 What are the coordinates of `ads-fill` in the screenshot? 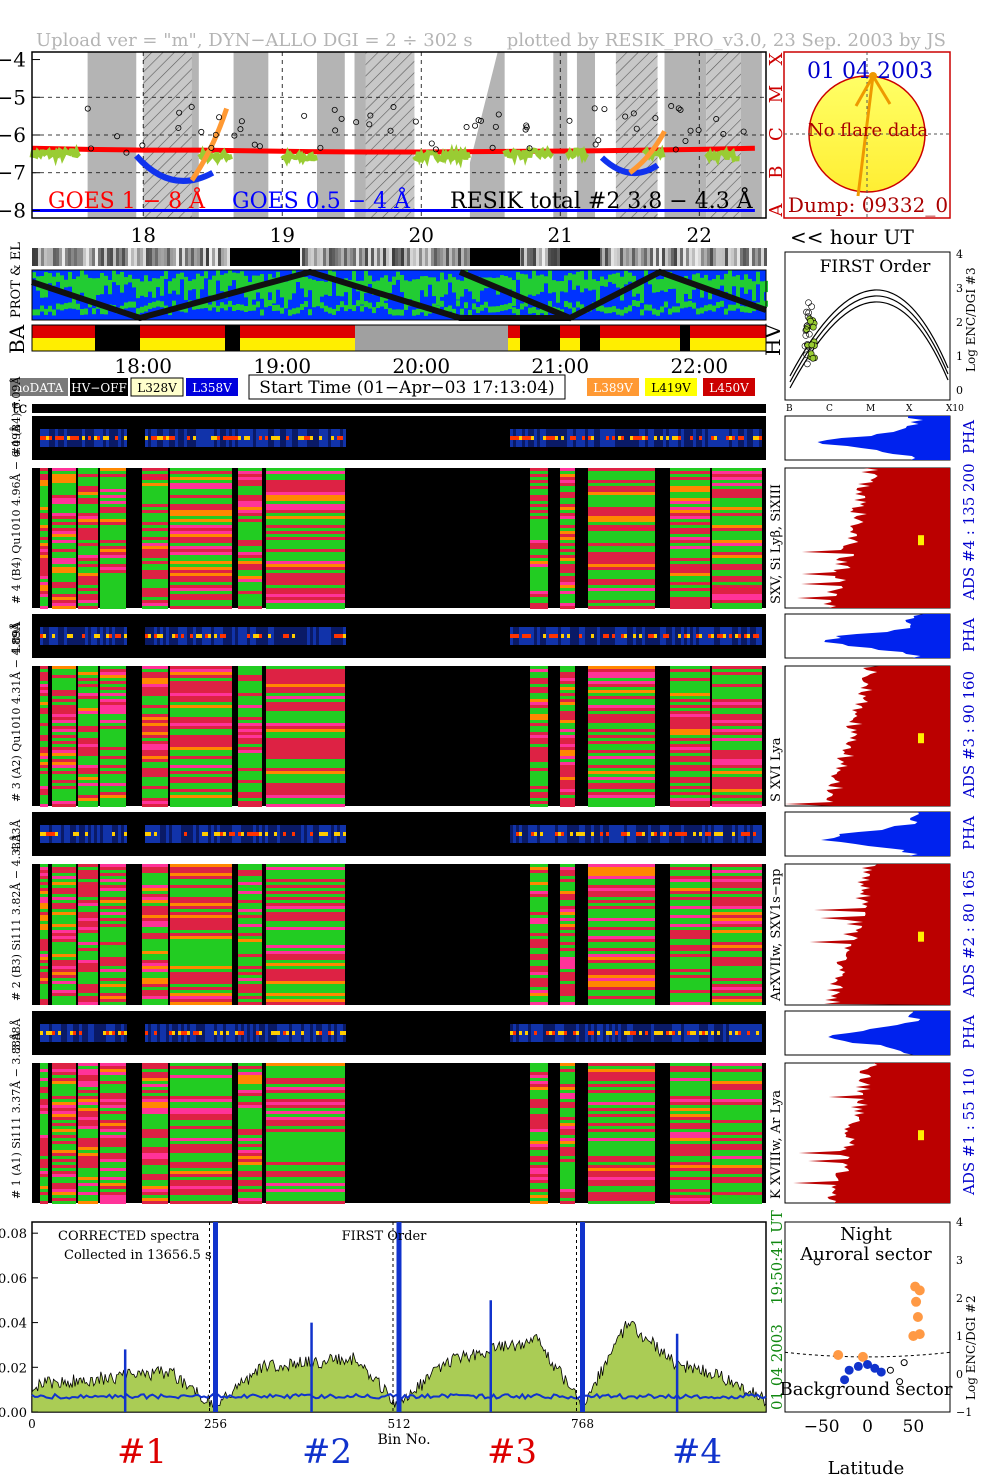 It's located at (867, 736).